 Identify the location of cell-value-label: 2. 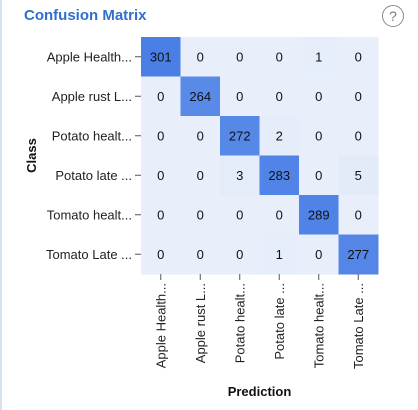
(279, 135).